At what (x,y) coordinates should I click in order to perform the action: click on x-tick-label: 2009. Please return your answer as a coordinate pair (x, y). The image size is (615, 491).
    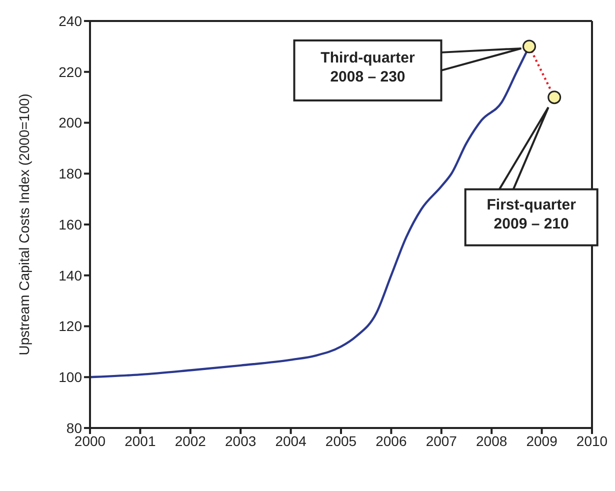
    Looking at the image, I should click on (542, 440).